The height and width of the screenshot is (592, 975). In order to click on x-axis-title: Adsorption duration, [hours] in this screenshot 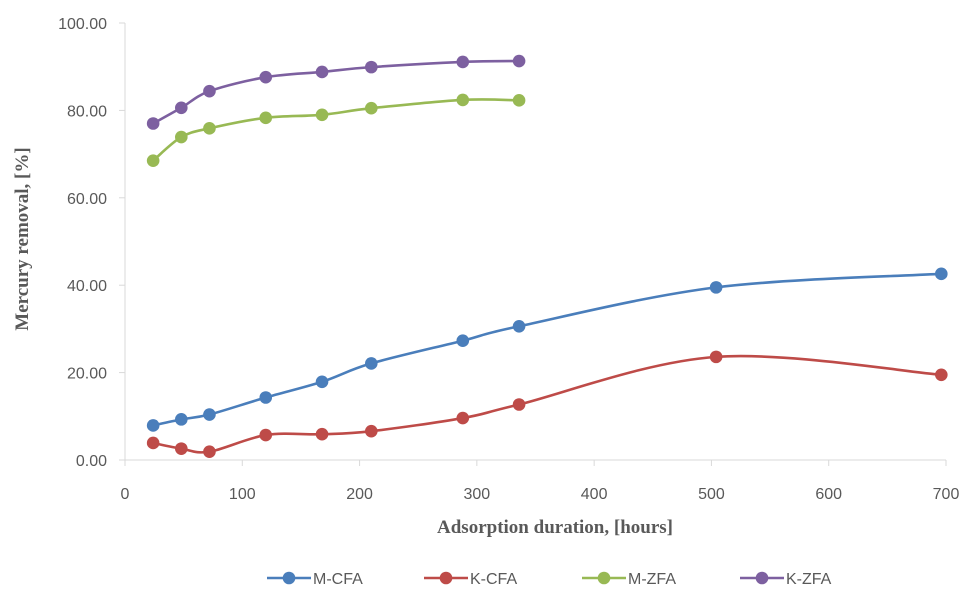, I will do `click(555, 527)`.